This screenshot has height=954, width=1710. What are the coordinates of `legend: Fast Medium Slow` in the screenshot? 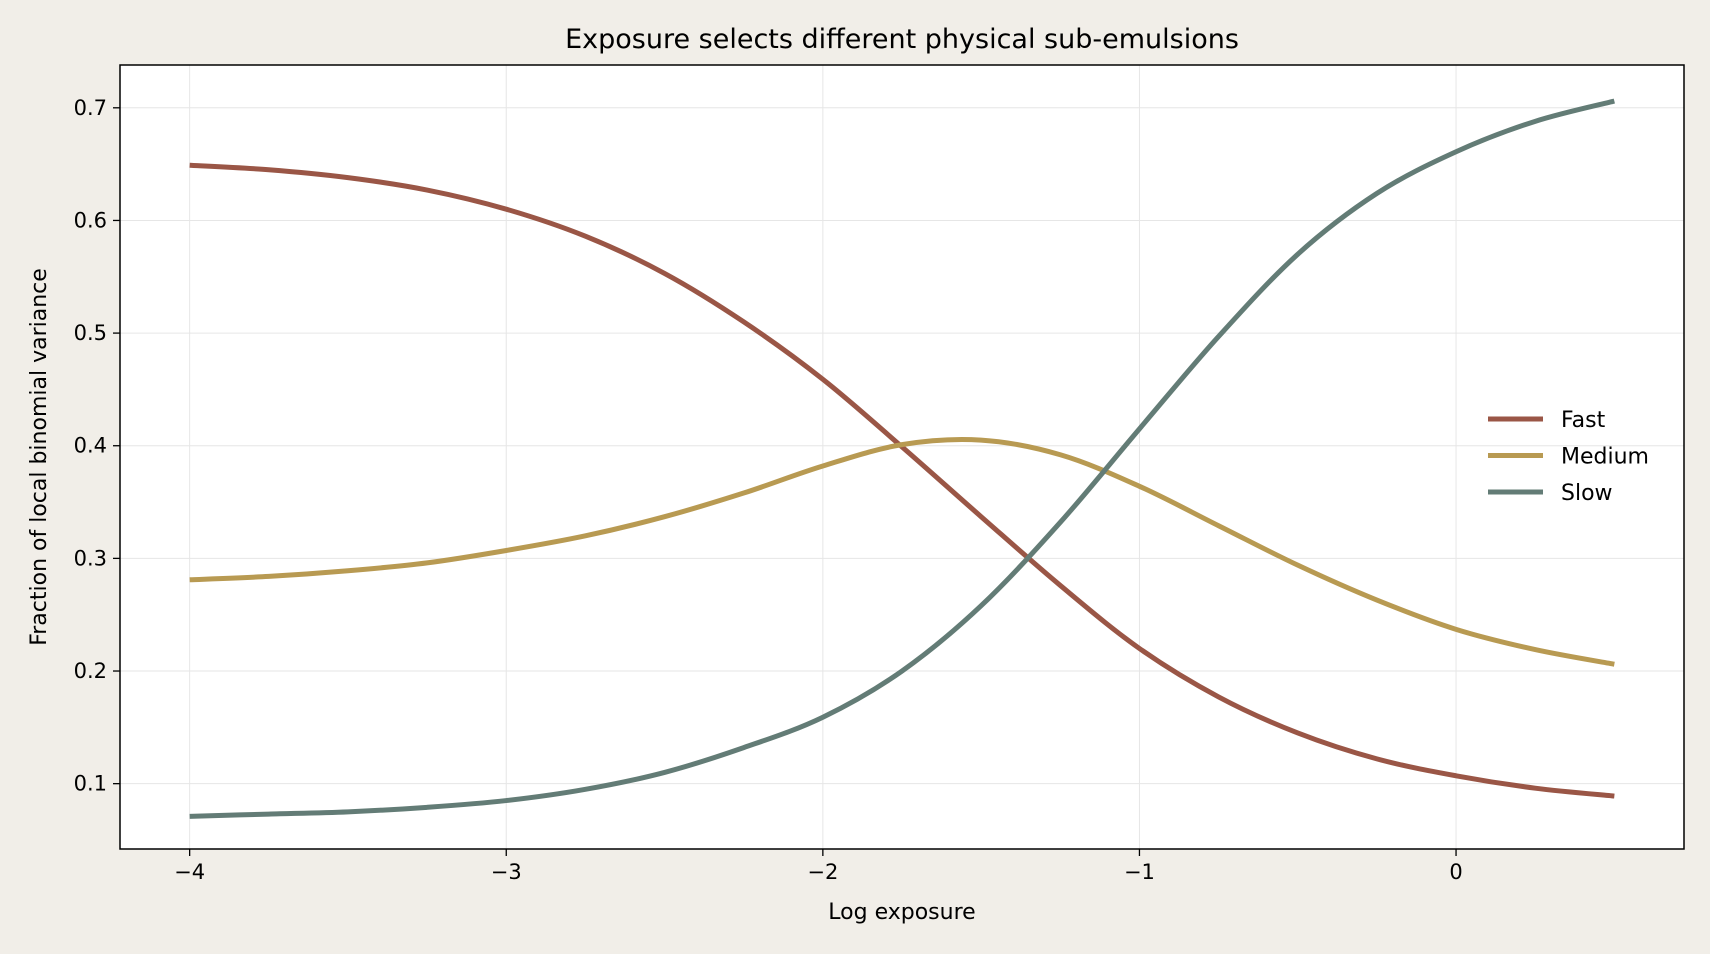 It's located at (1568, 457).